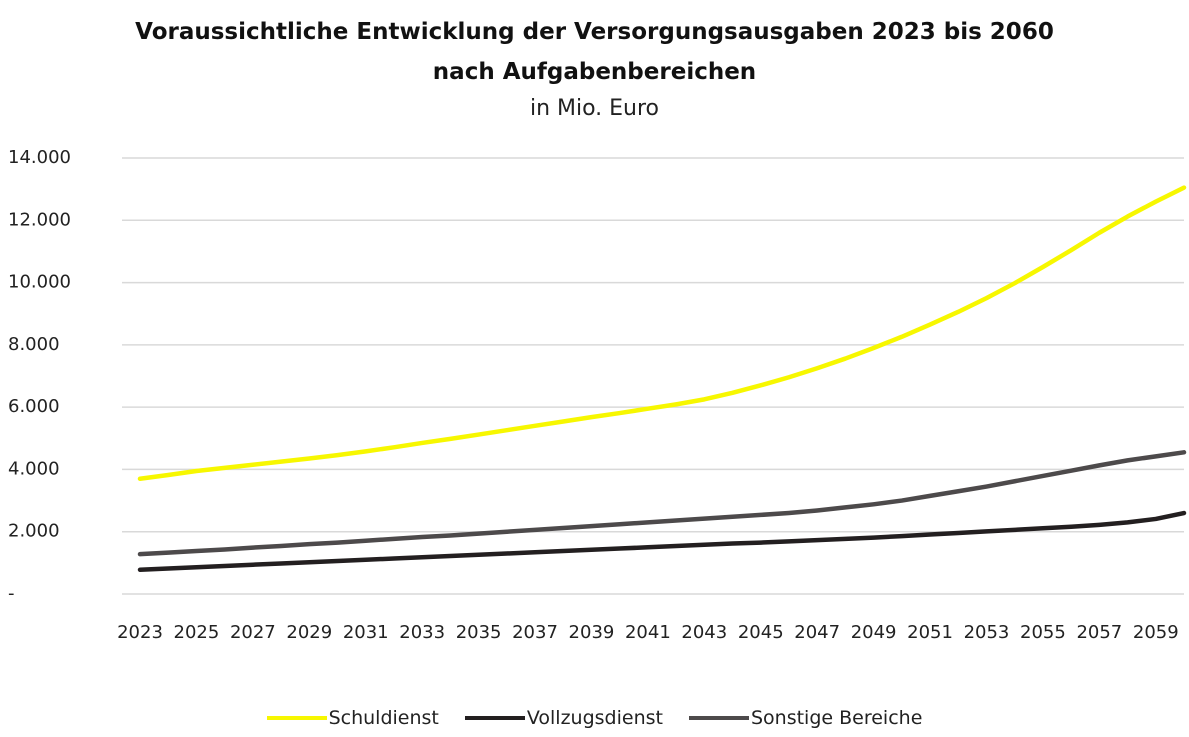 Image resolution: width=1189 pixels, height=737 pixels. I want to click on x-tick-label: 2027, so click(253, 632).